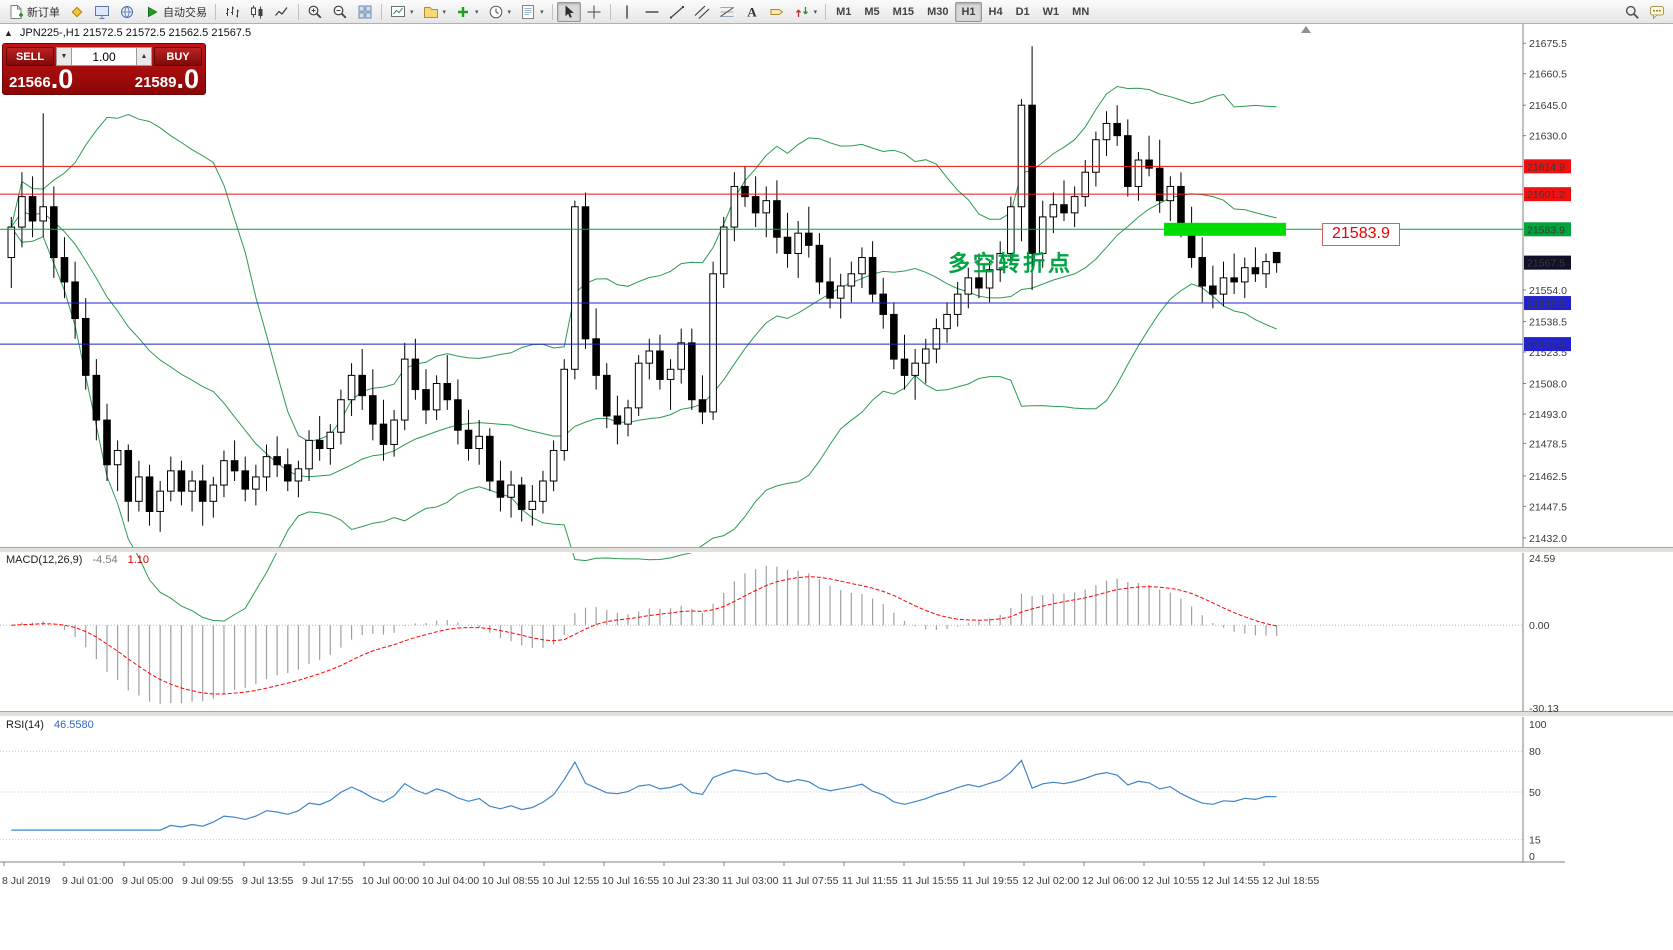 Image resolution: width=1673 pixels, height=950 pixels. I want to click on timeframe-h1-button: H1, so click(968, 11).